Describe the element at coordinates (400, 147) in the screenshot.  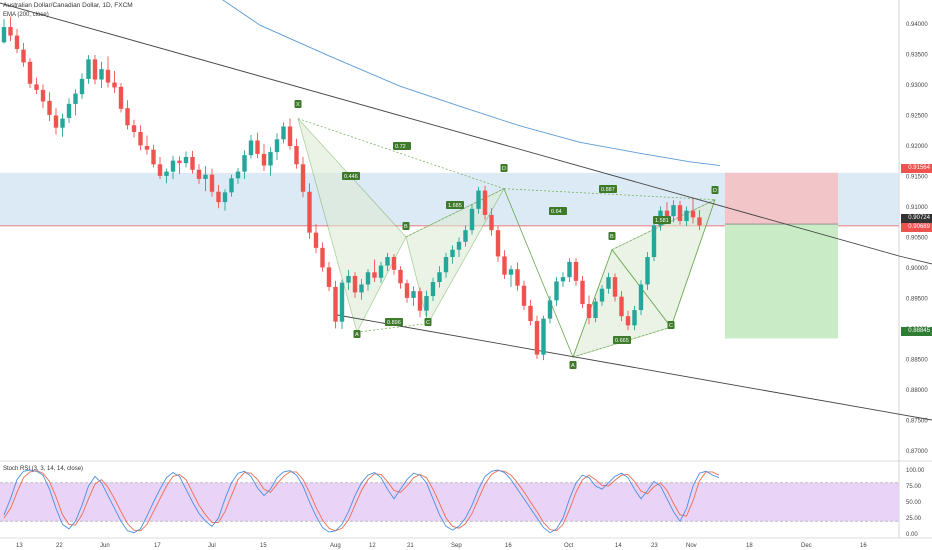
I see `ratio-label: 0.72` at that location.